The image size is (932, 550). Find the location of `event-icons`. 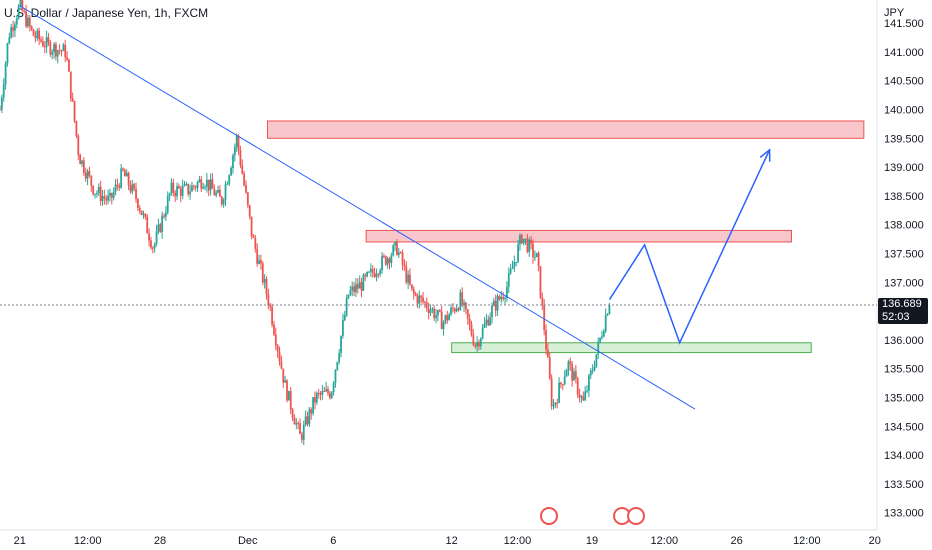

event-icons is located at coordinates (592, 516).